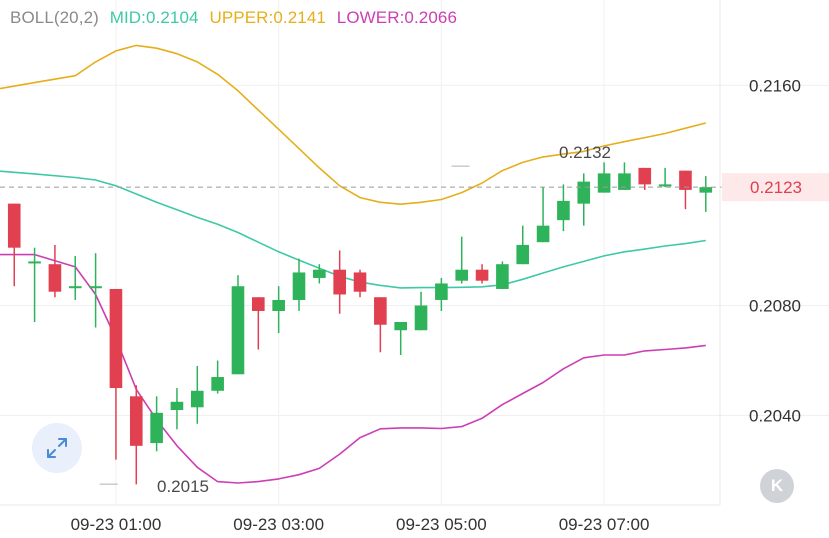 The height and width of the screenshot is (538, 829). I want to click on last-price-tag, so click(775, 187).